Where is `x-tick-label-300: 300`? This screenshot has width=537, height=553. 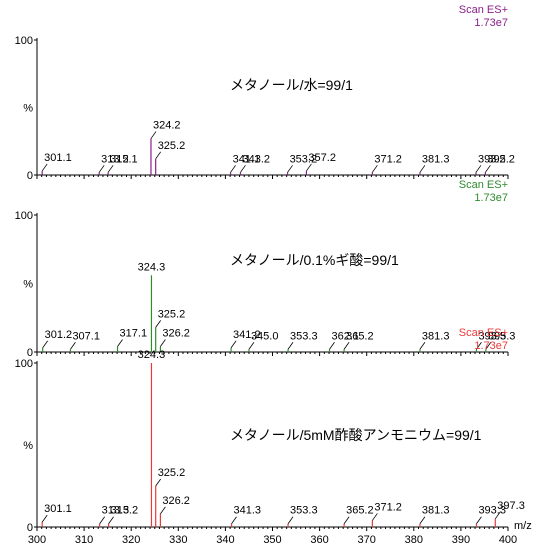
x-tick-label-300: 300 is located at coordinates (37, 540).